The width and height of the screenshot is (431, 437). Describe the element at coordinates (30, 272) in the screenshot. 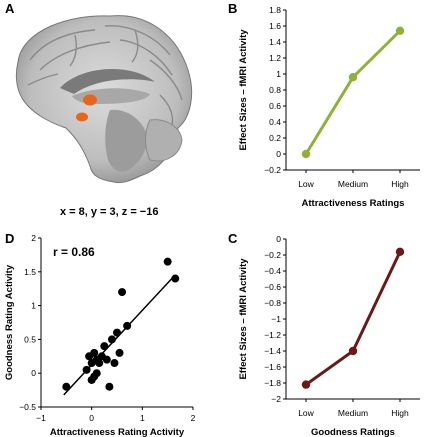

I see `y-tick-label: 1.5` at that location.